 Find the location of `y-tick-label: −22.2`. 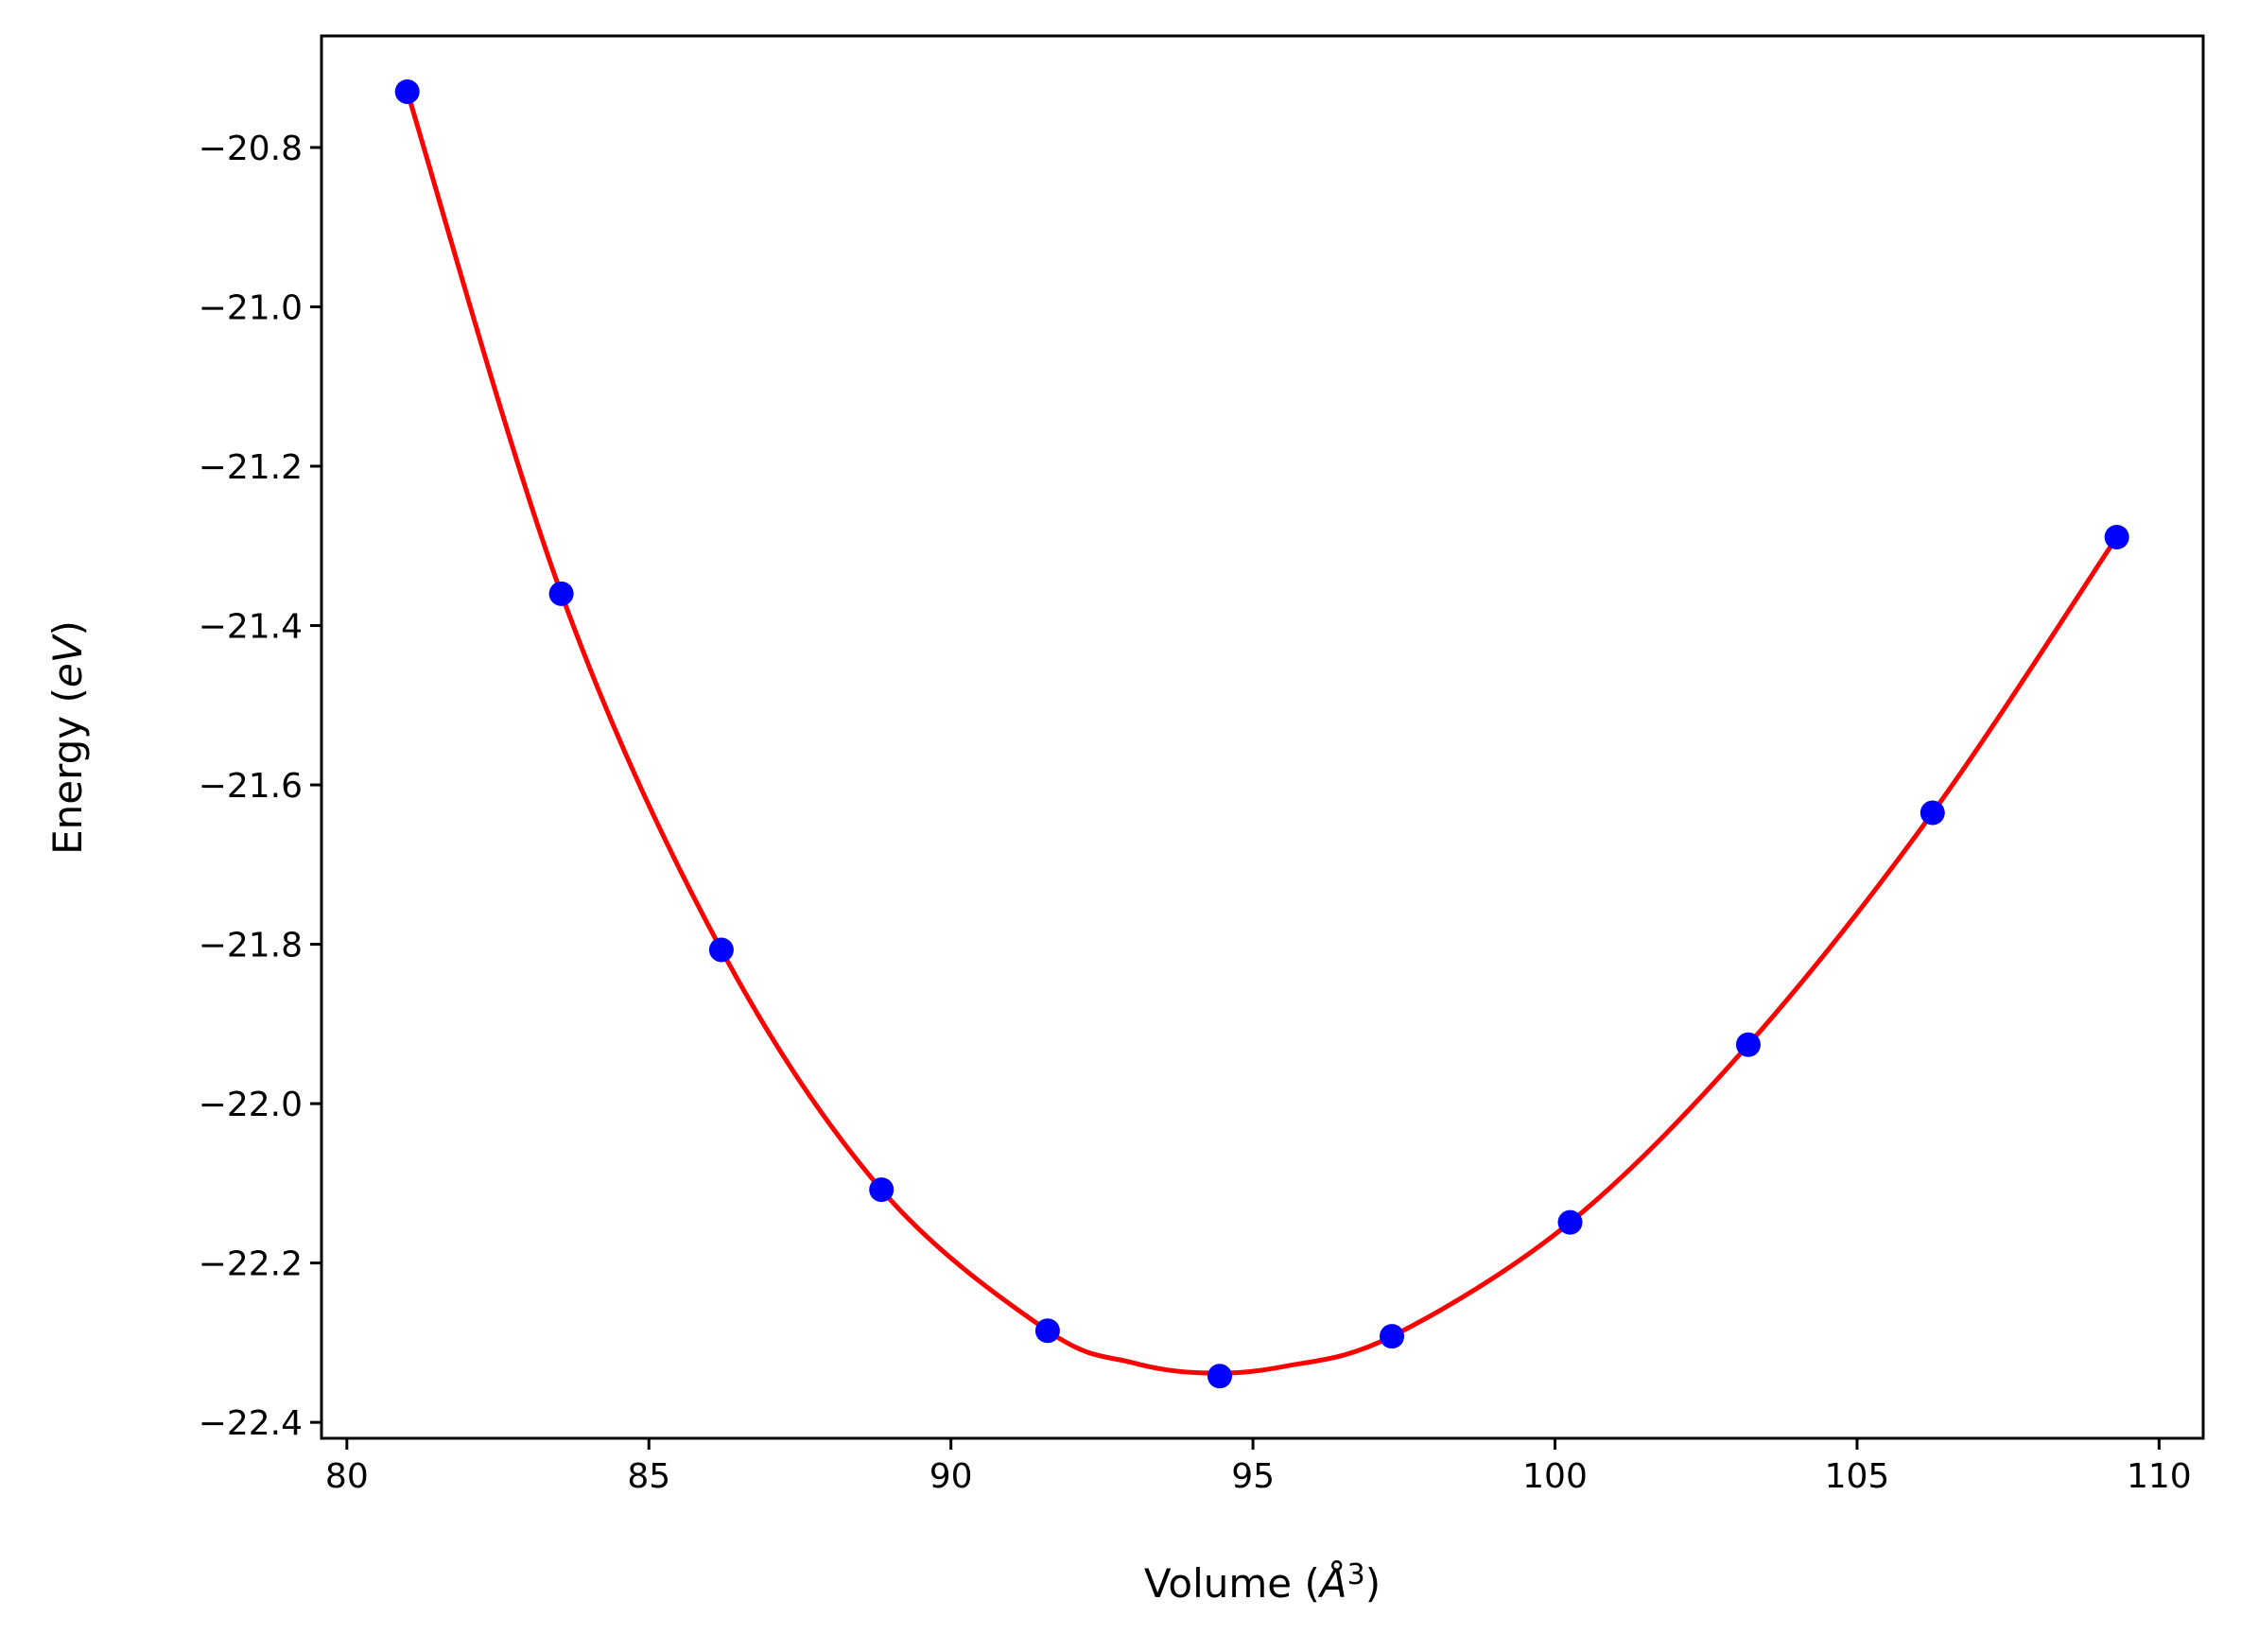

y-tick-label: −22.2 is located at coordinates (251, 1265).